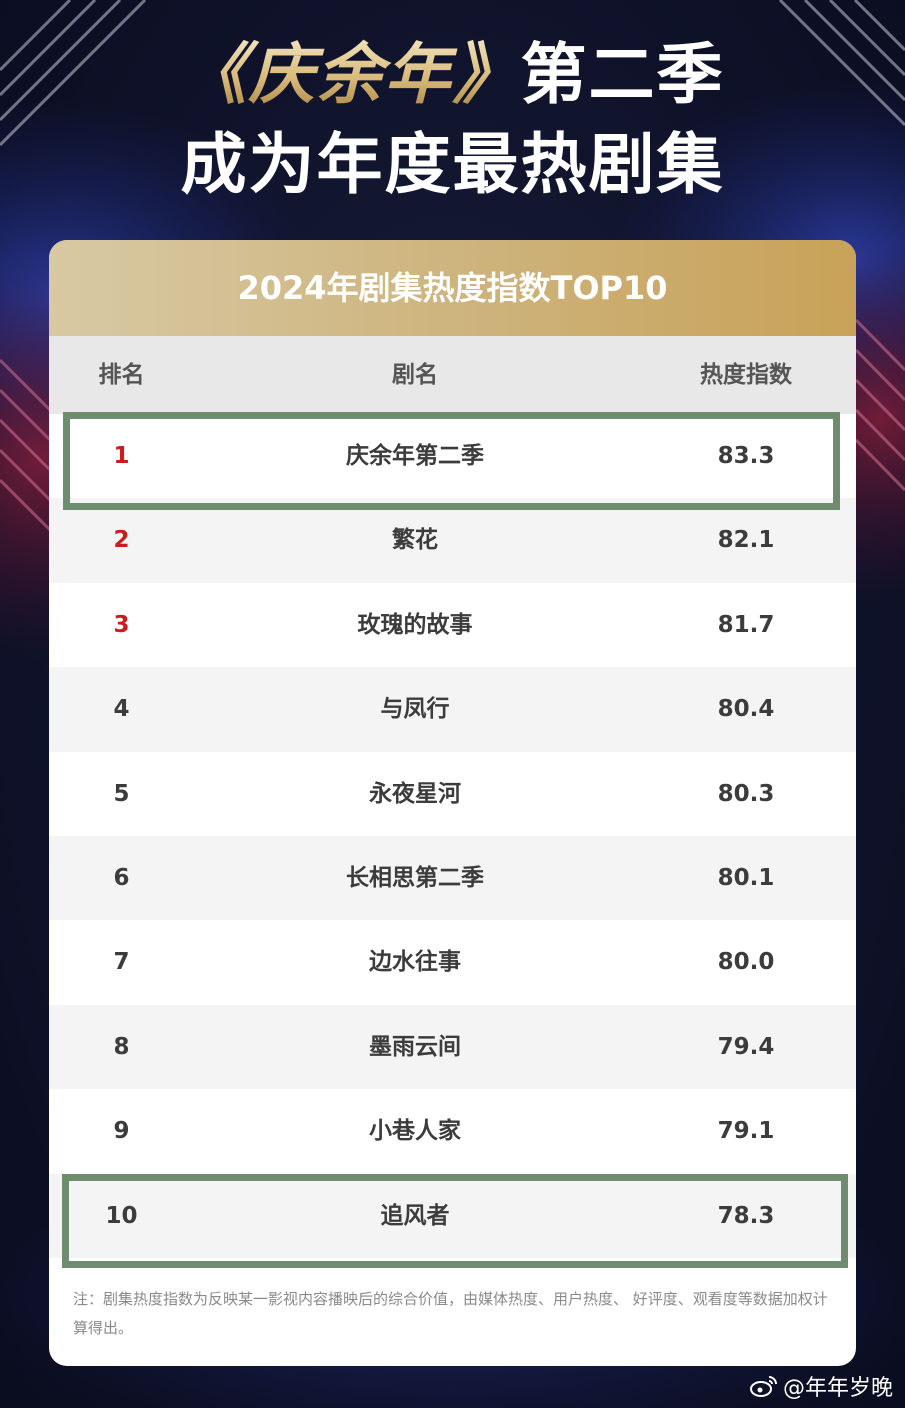 This screenshot has height=1408, width=905. I want to click on table-row: 10 追风者 78.3, so click(452, 1215).